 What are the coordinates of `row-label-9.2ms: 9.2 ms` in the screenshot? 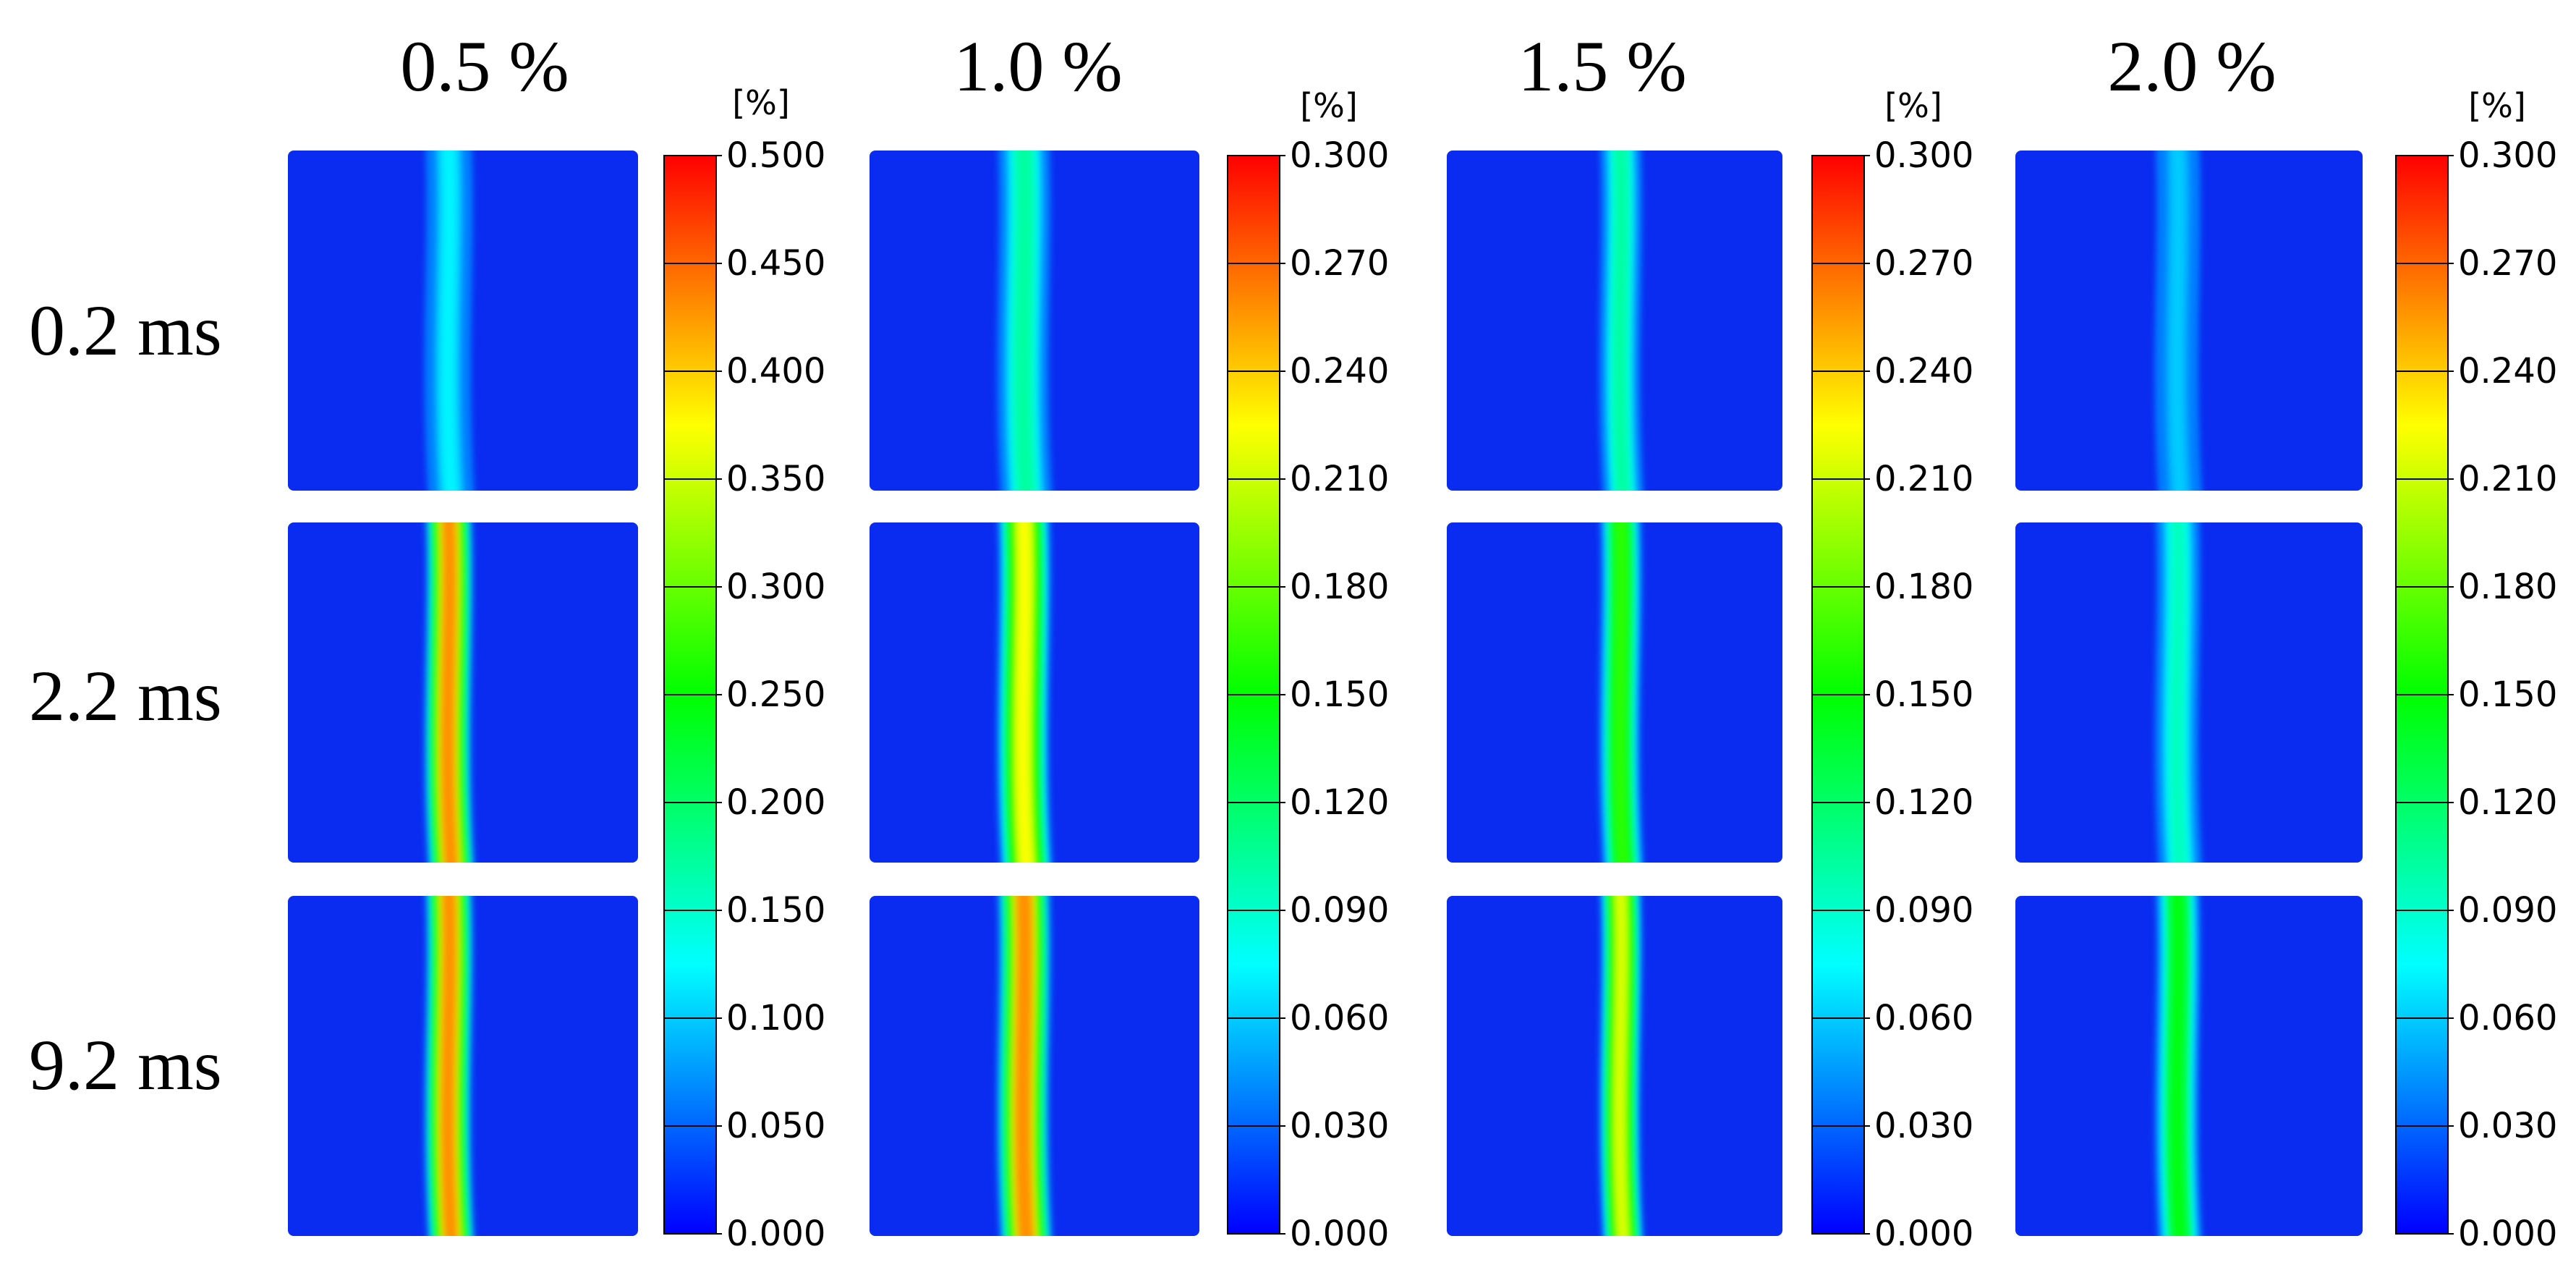 It's located at (125, 1065).